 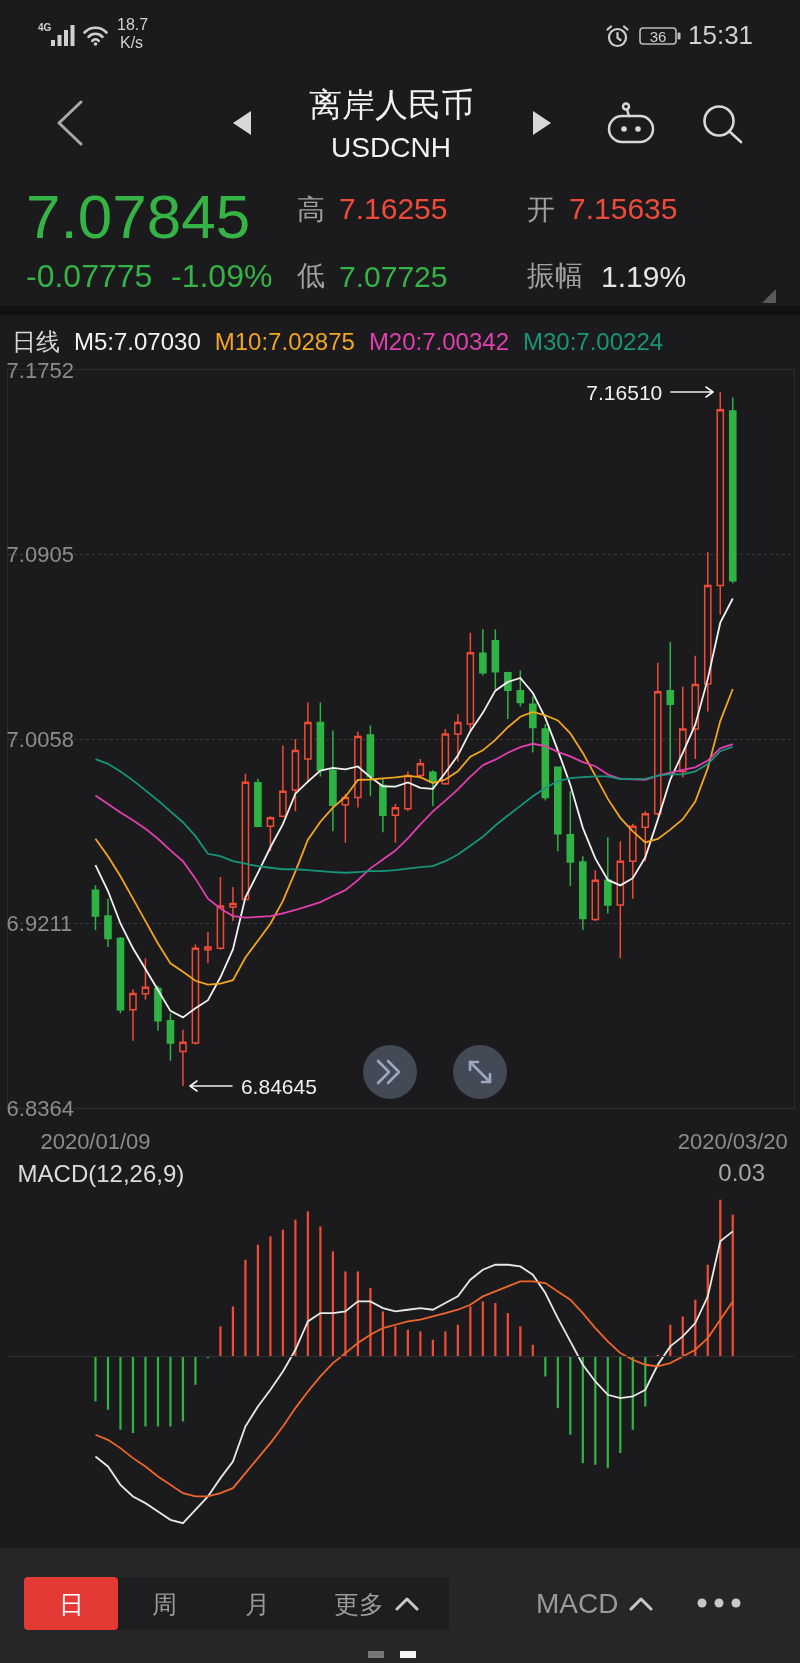 I want to click on x-tick-label: 2020/03/20, so click(x=732, y=1142).